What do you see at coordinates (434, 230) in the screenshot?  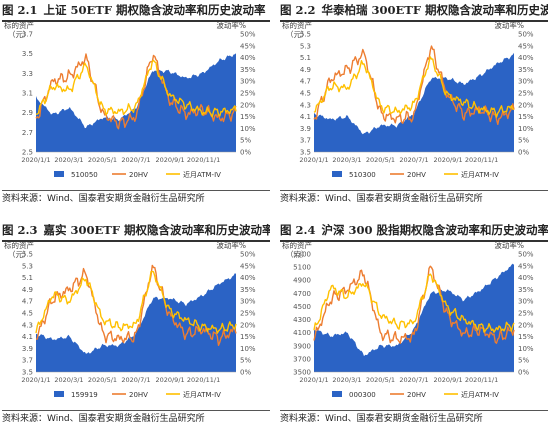 I see `figure-title: 沪深 300 股指期权隐含波动率和历史波动率` at bounding box center [434, 230].